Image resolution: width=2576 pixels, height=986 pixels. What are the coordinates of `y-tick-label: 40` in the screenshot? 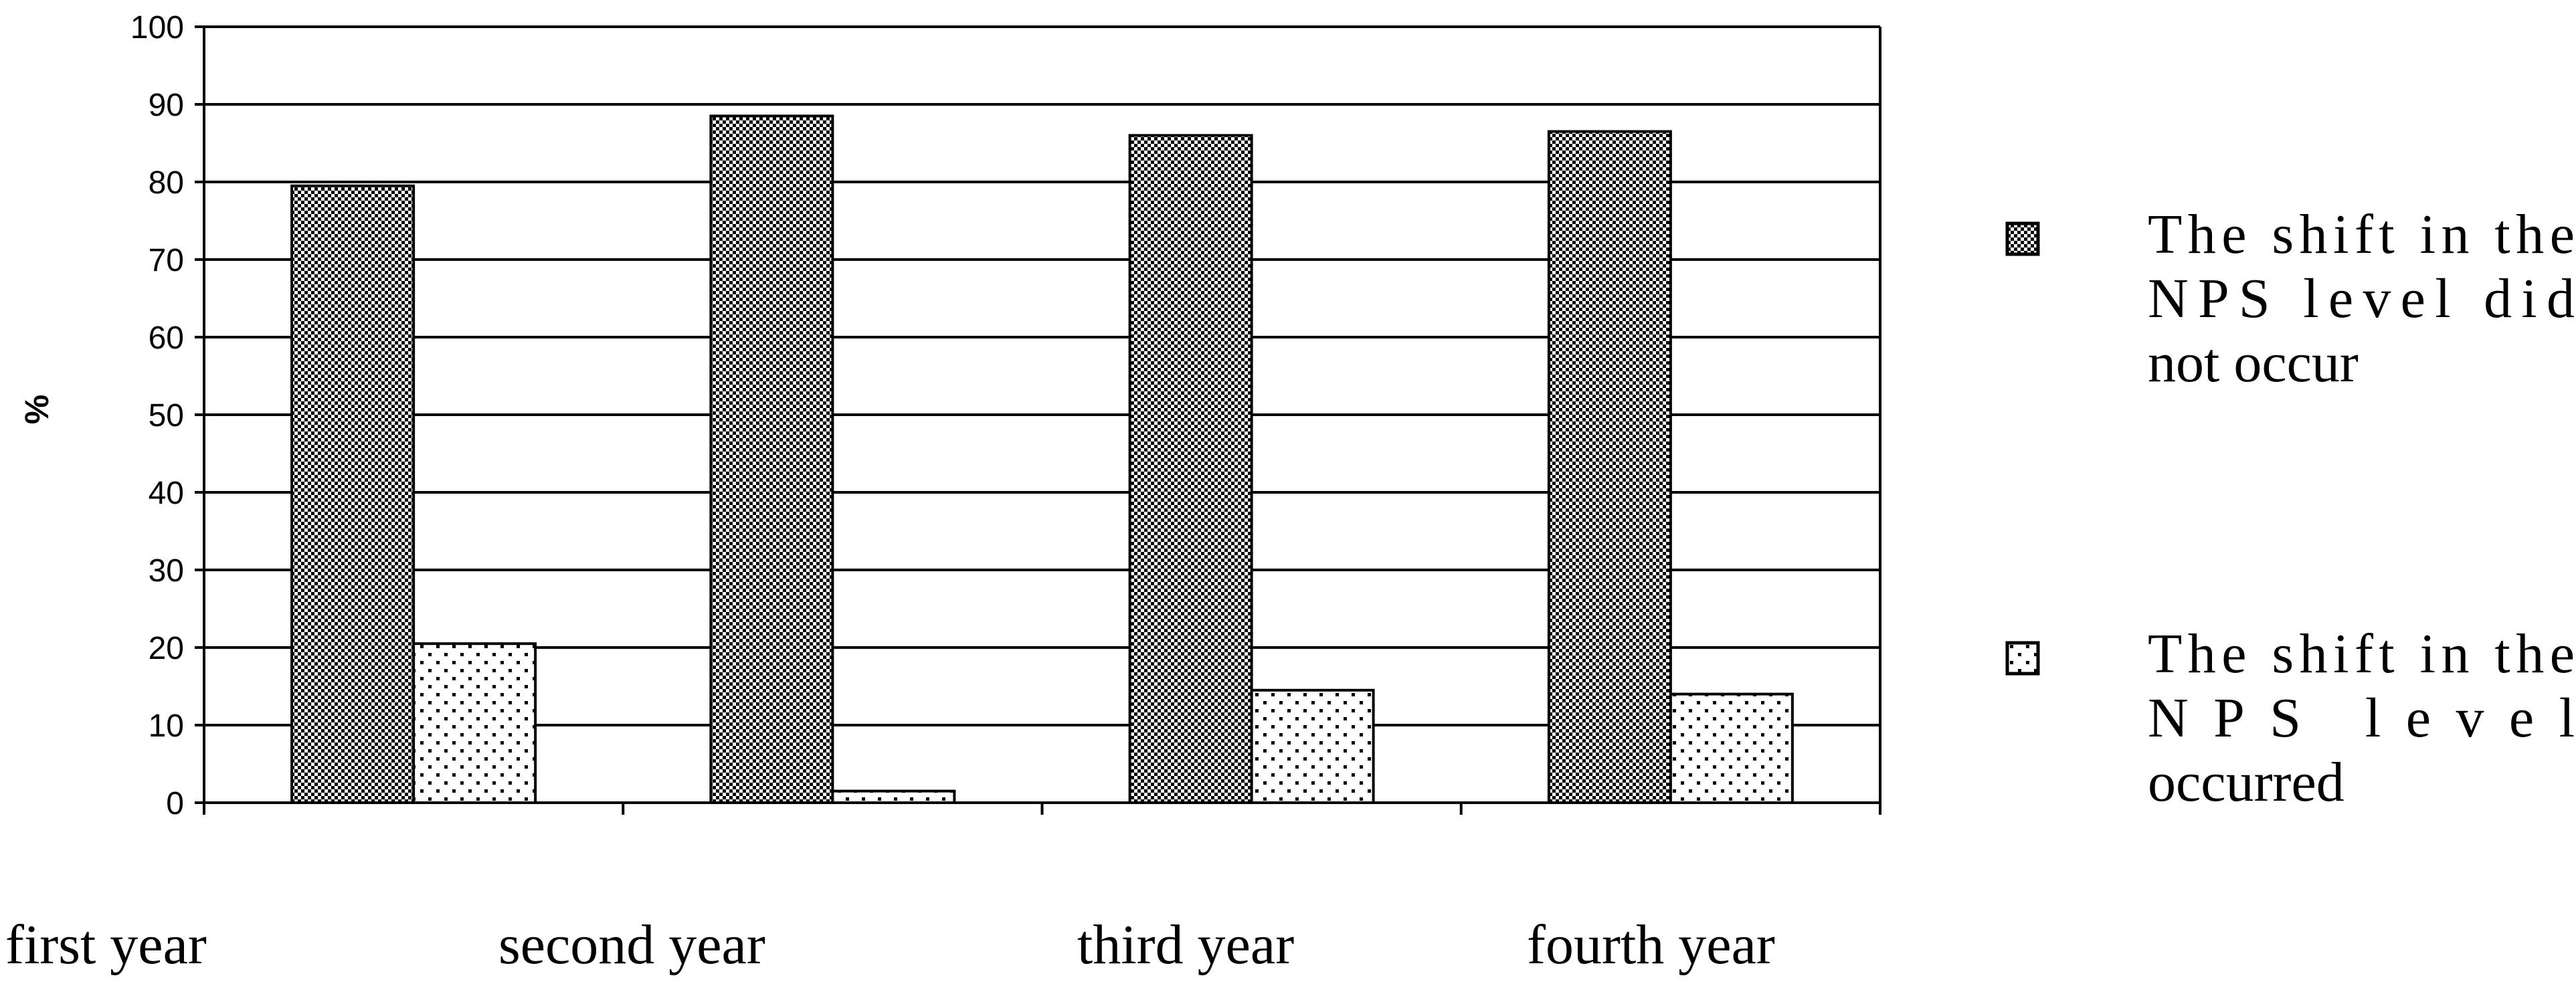 It's located at (166, 493).